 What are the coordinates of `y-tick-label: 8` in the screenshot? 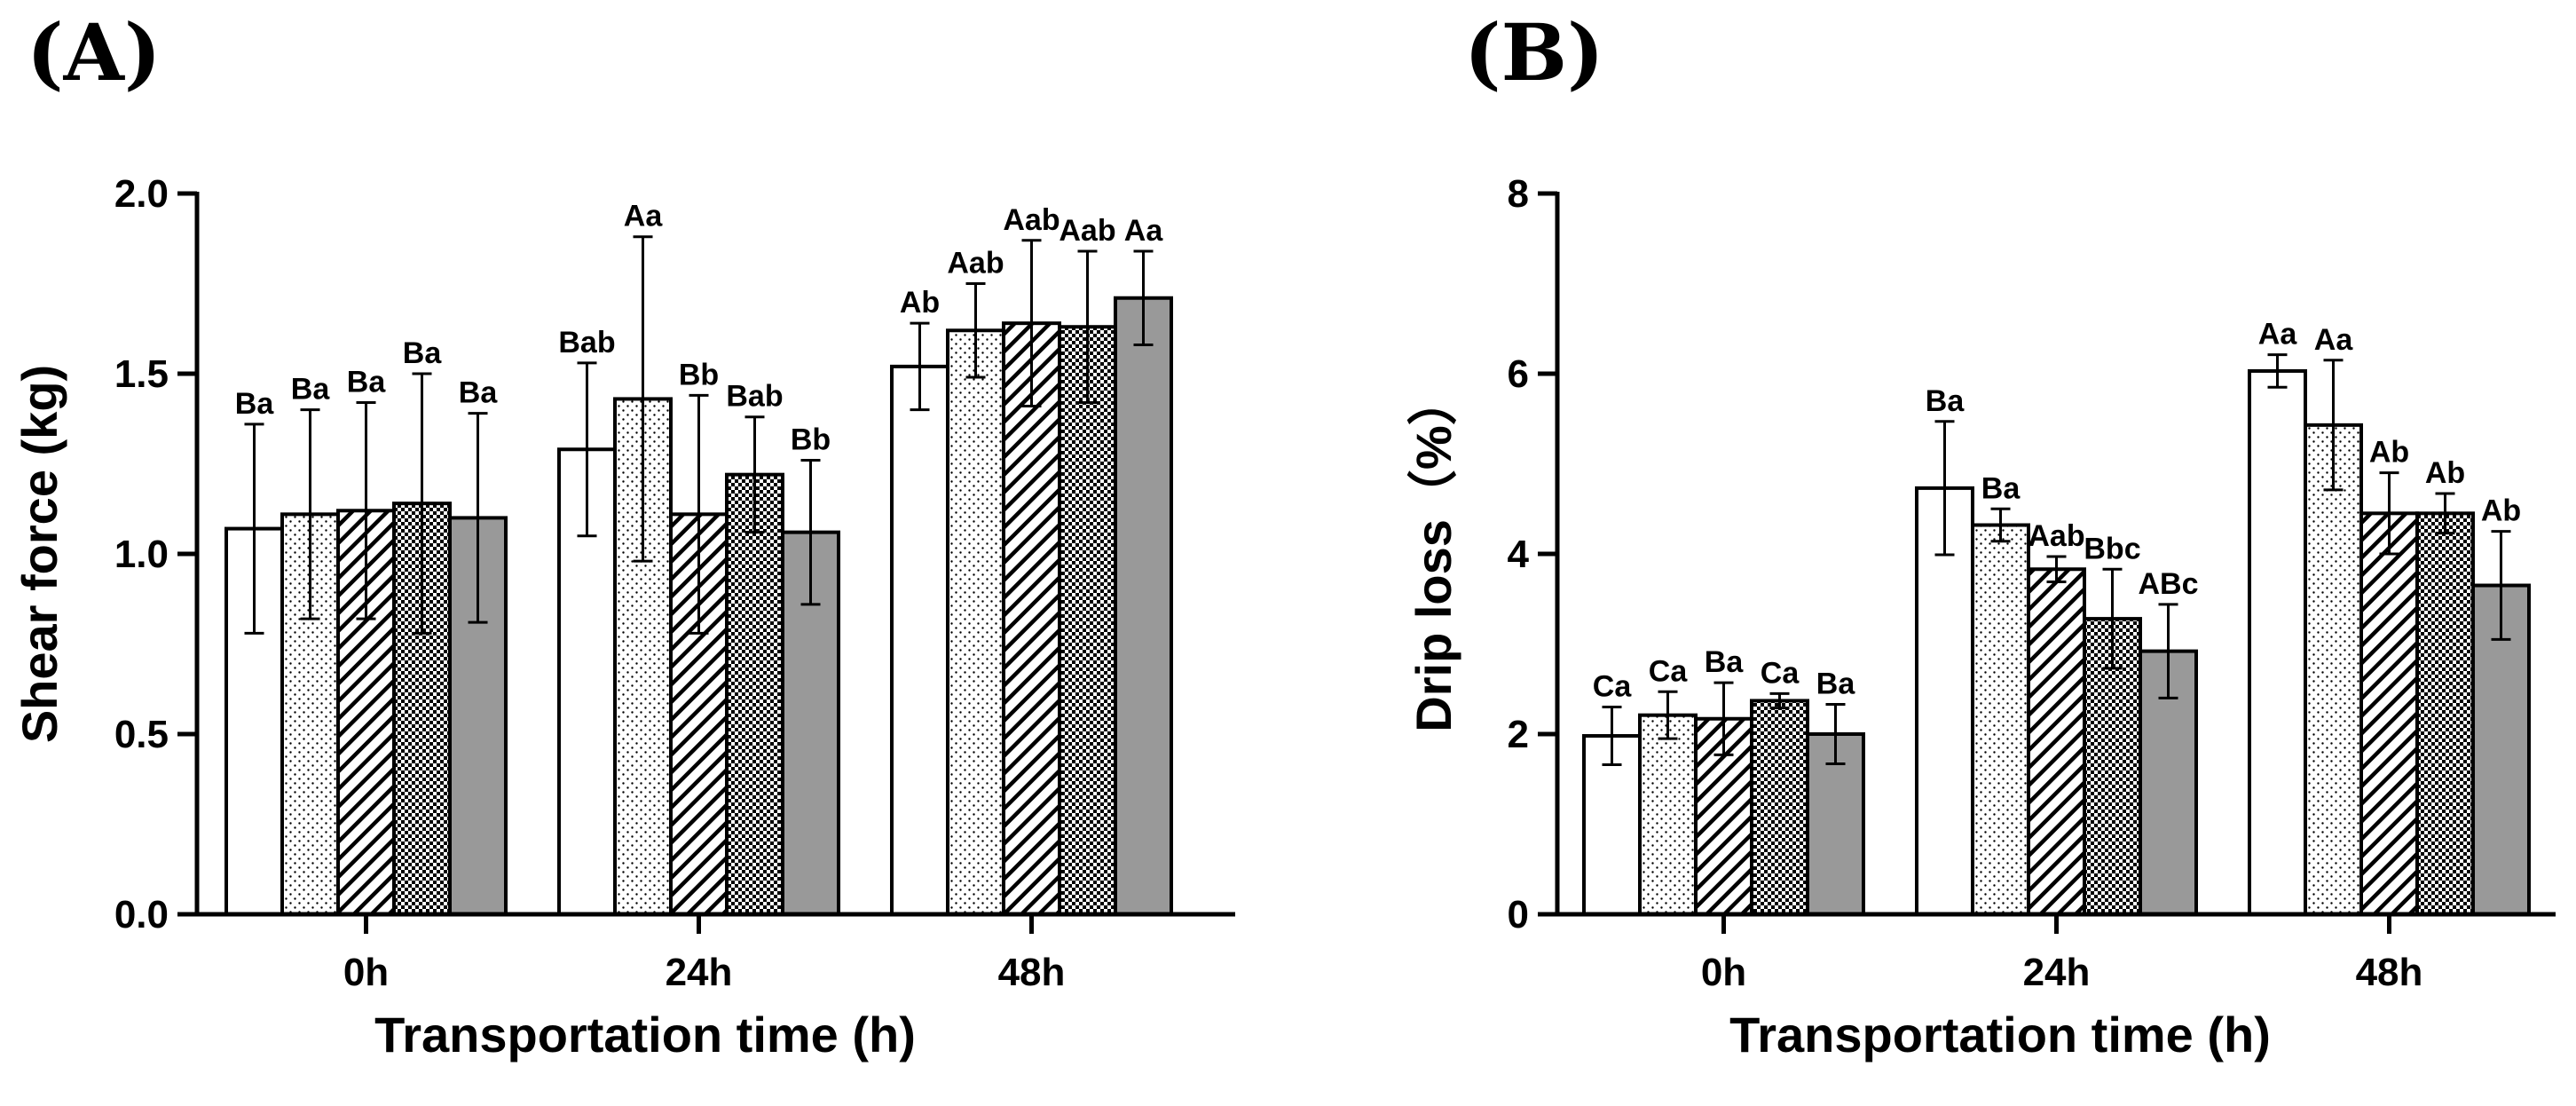 It's located at (1519, 194).